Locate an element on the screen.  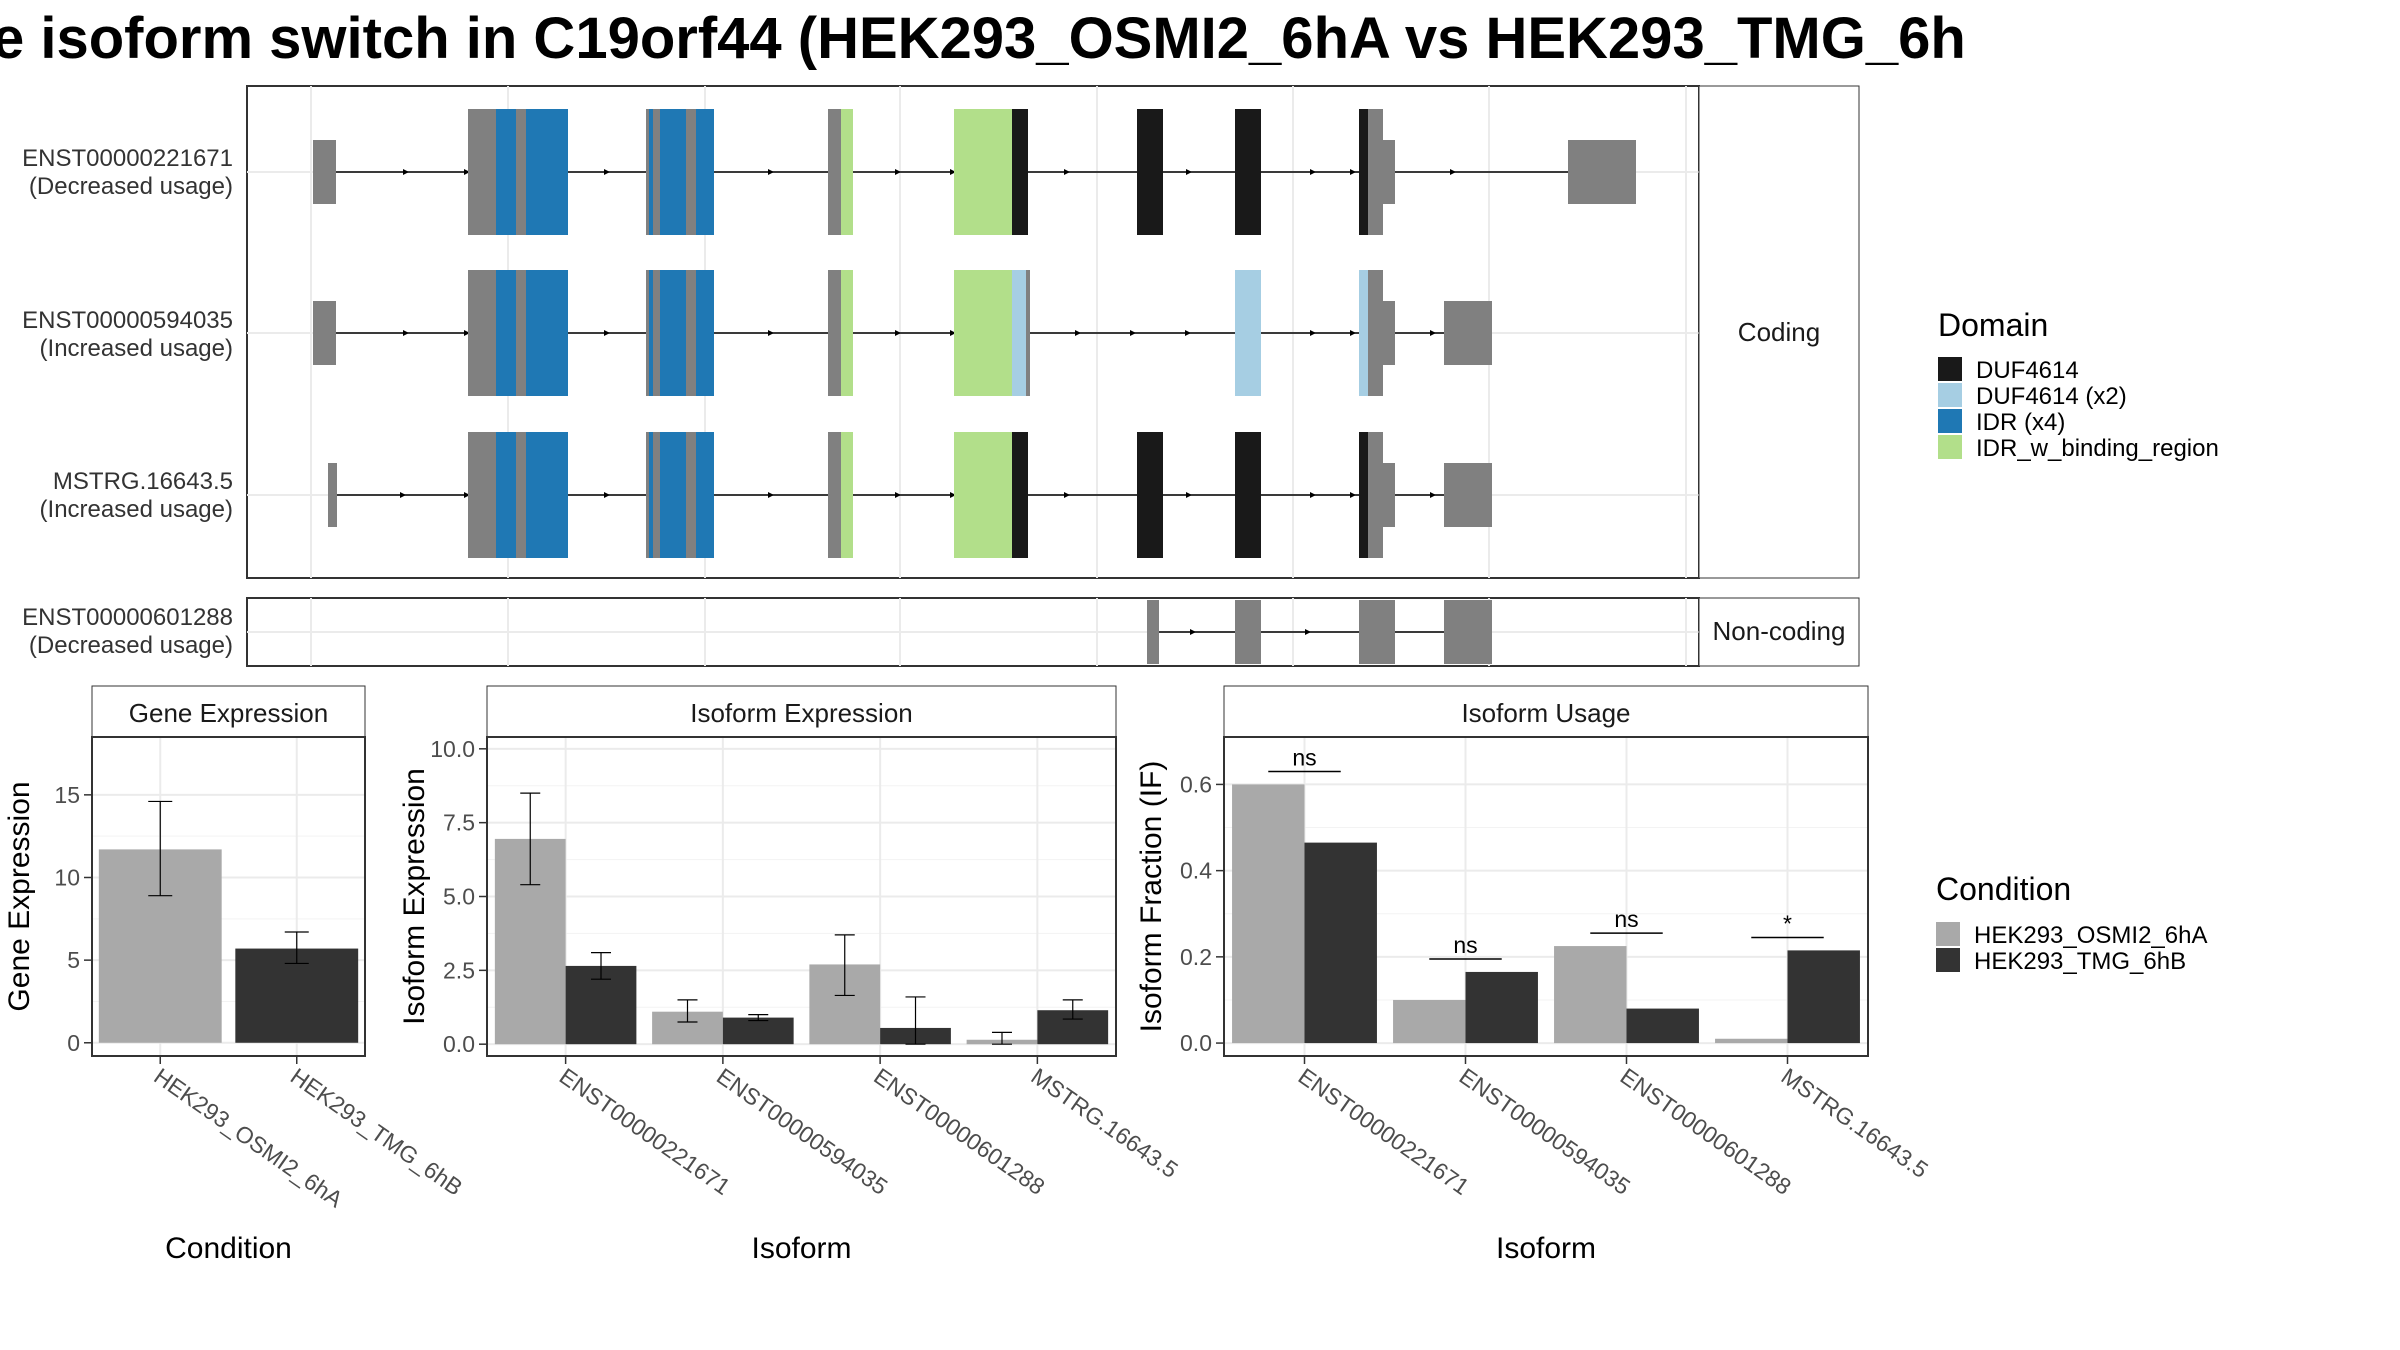
panel-title: Gene Expression is located at coordinates (228, 713).